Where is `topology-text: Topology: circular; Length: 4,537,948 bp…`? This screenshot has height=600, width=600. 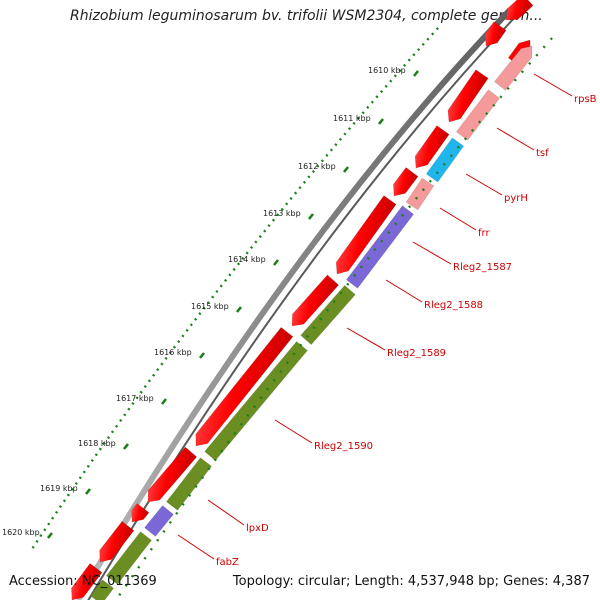
topology-text: Topology: circular; Length: 4,537,948 bp… is located at coordinates (411, 581).